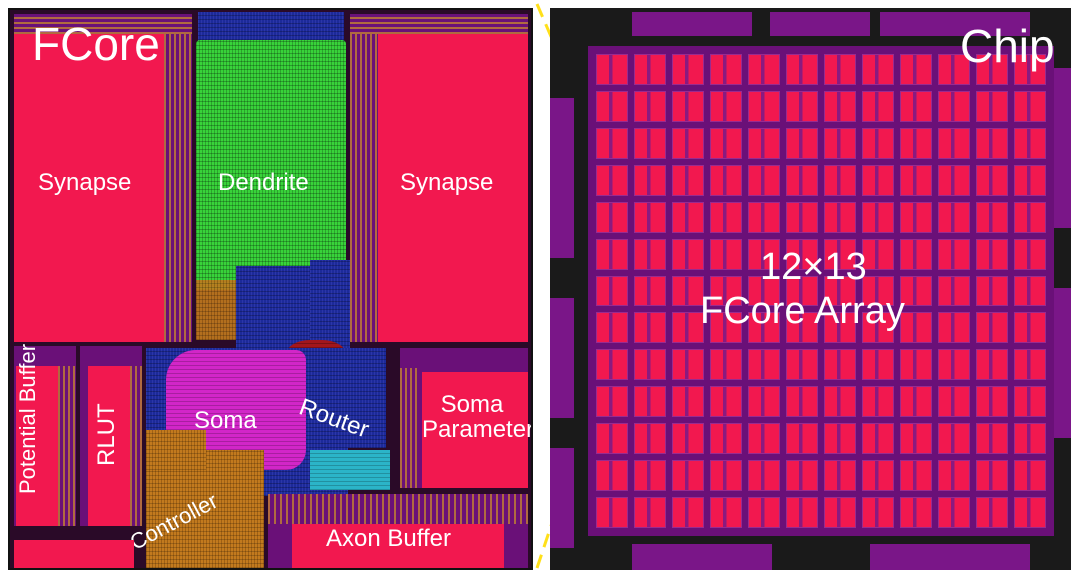 Image resolution: width=1071 pixels, height=572 pixels. What do you see at coordinates (45, 436) in the screenshot?
I see `potential-buffer-block` at bounding box center [45, 436].